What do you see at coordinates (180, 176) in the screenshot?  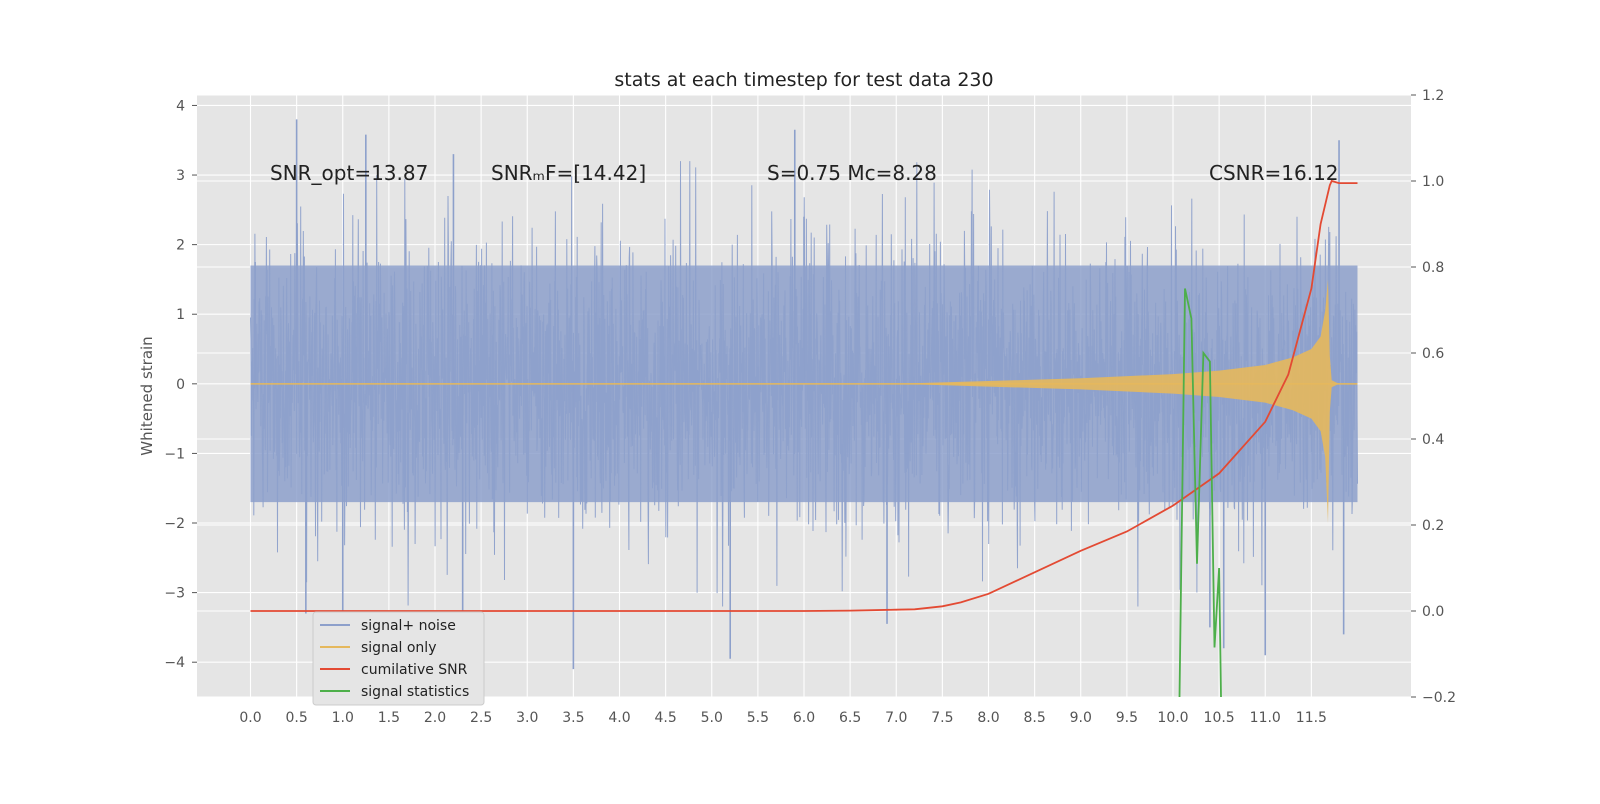 I see `y-tick-label: 3` at bounding box center [180, 176].